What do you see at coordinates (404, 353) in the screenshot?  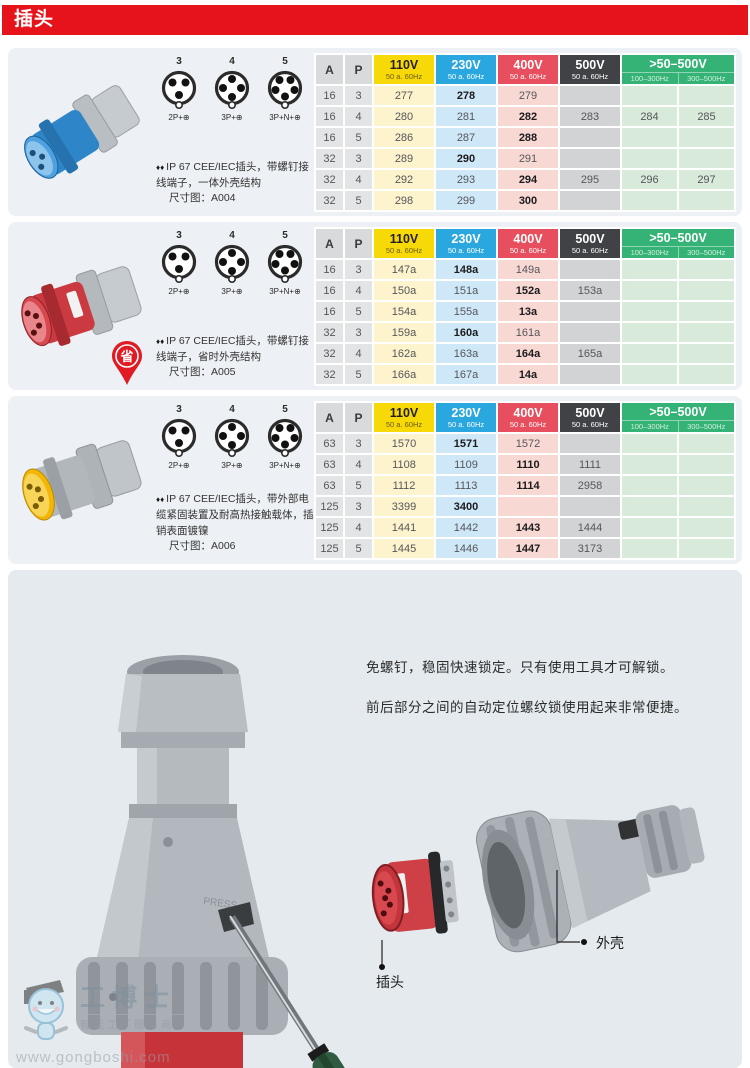 I see `table-cell: 162a` at bounding box center [404, 353].